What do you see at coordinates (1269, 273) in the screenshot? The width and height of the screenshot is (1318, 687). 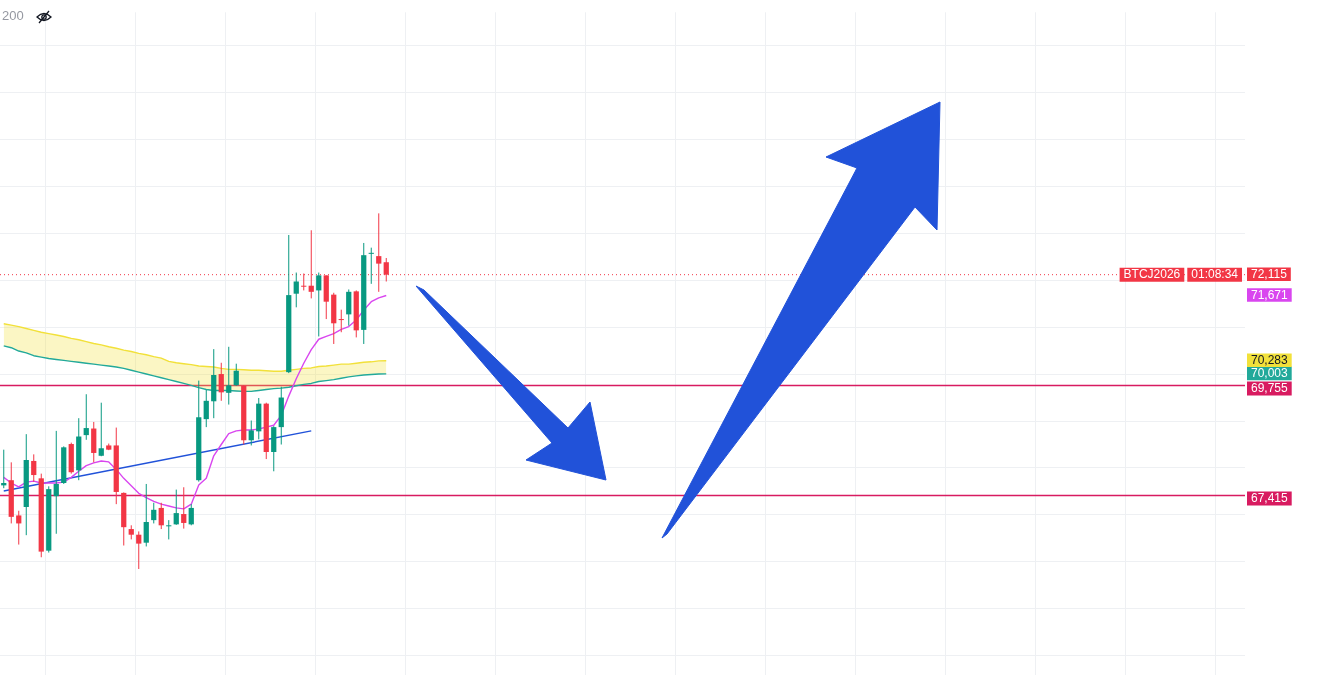 I see `y-tick-label: 72,115` at bounding box center [1269, 273].